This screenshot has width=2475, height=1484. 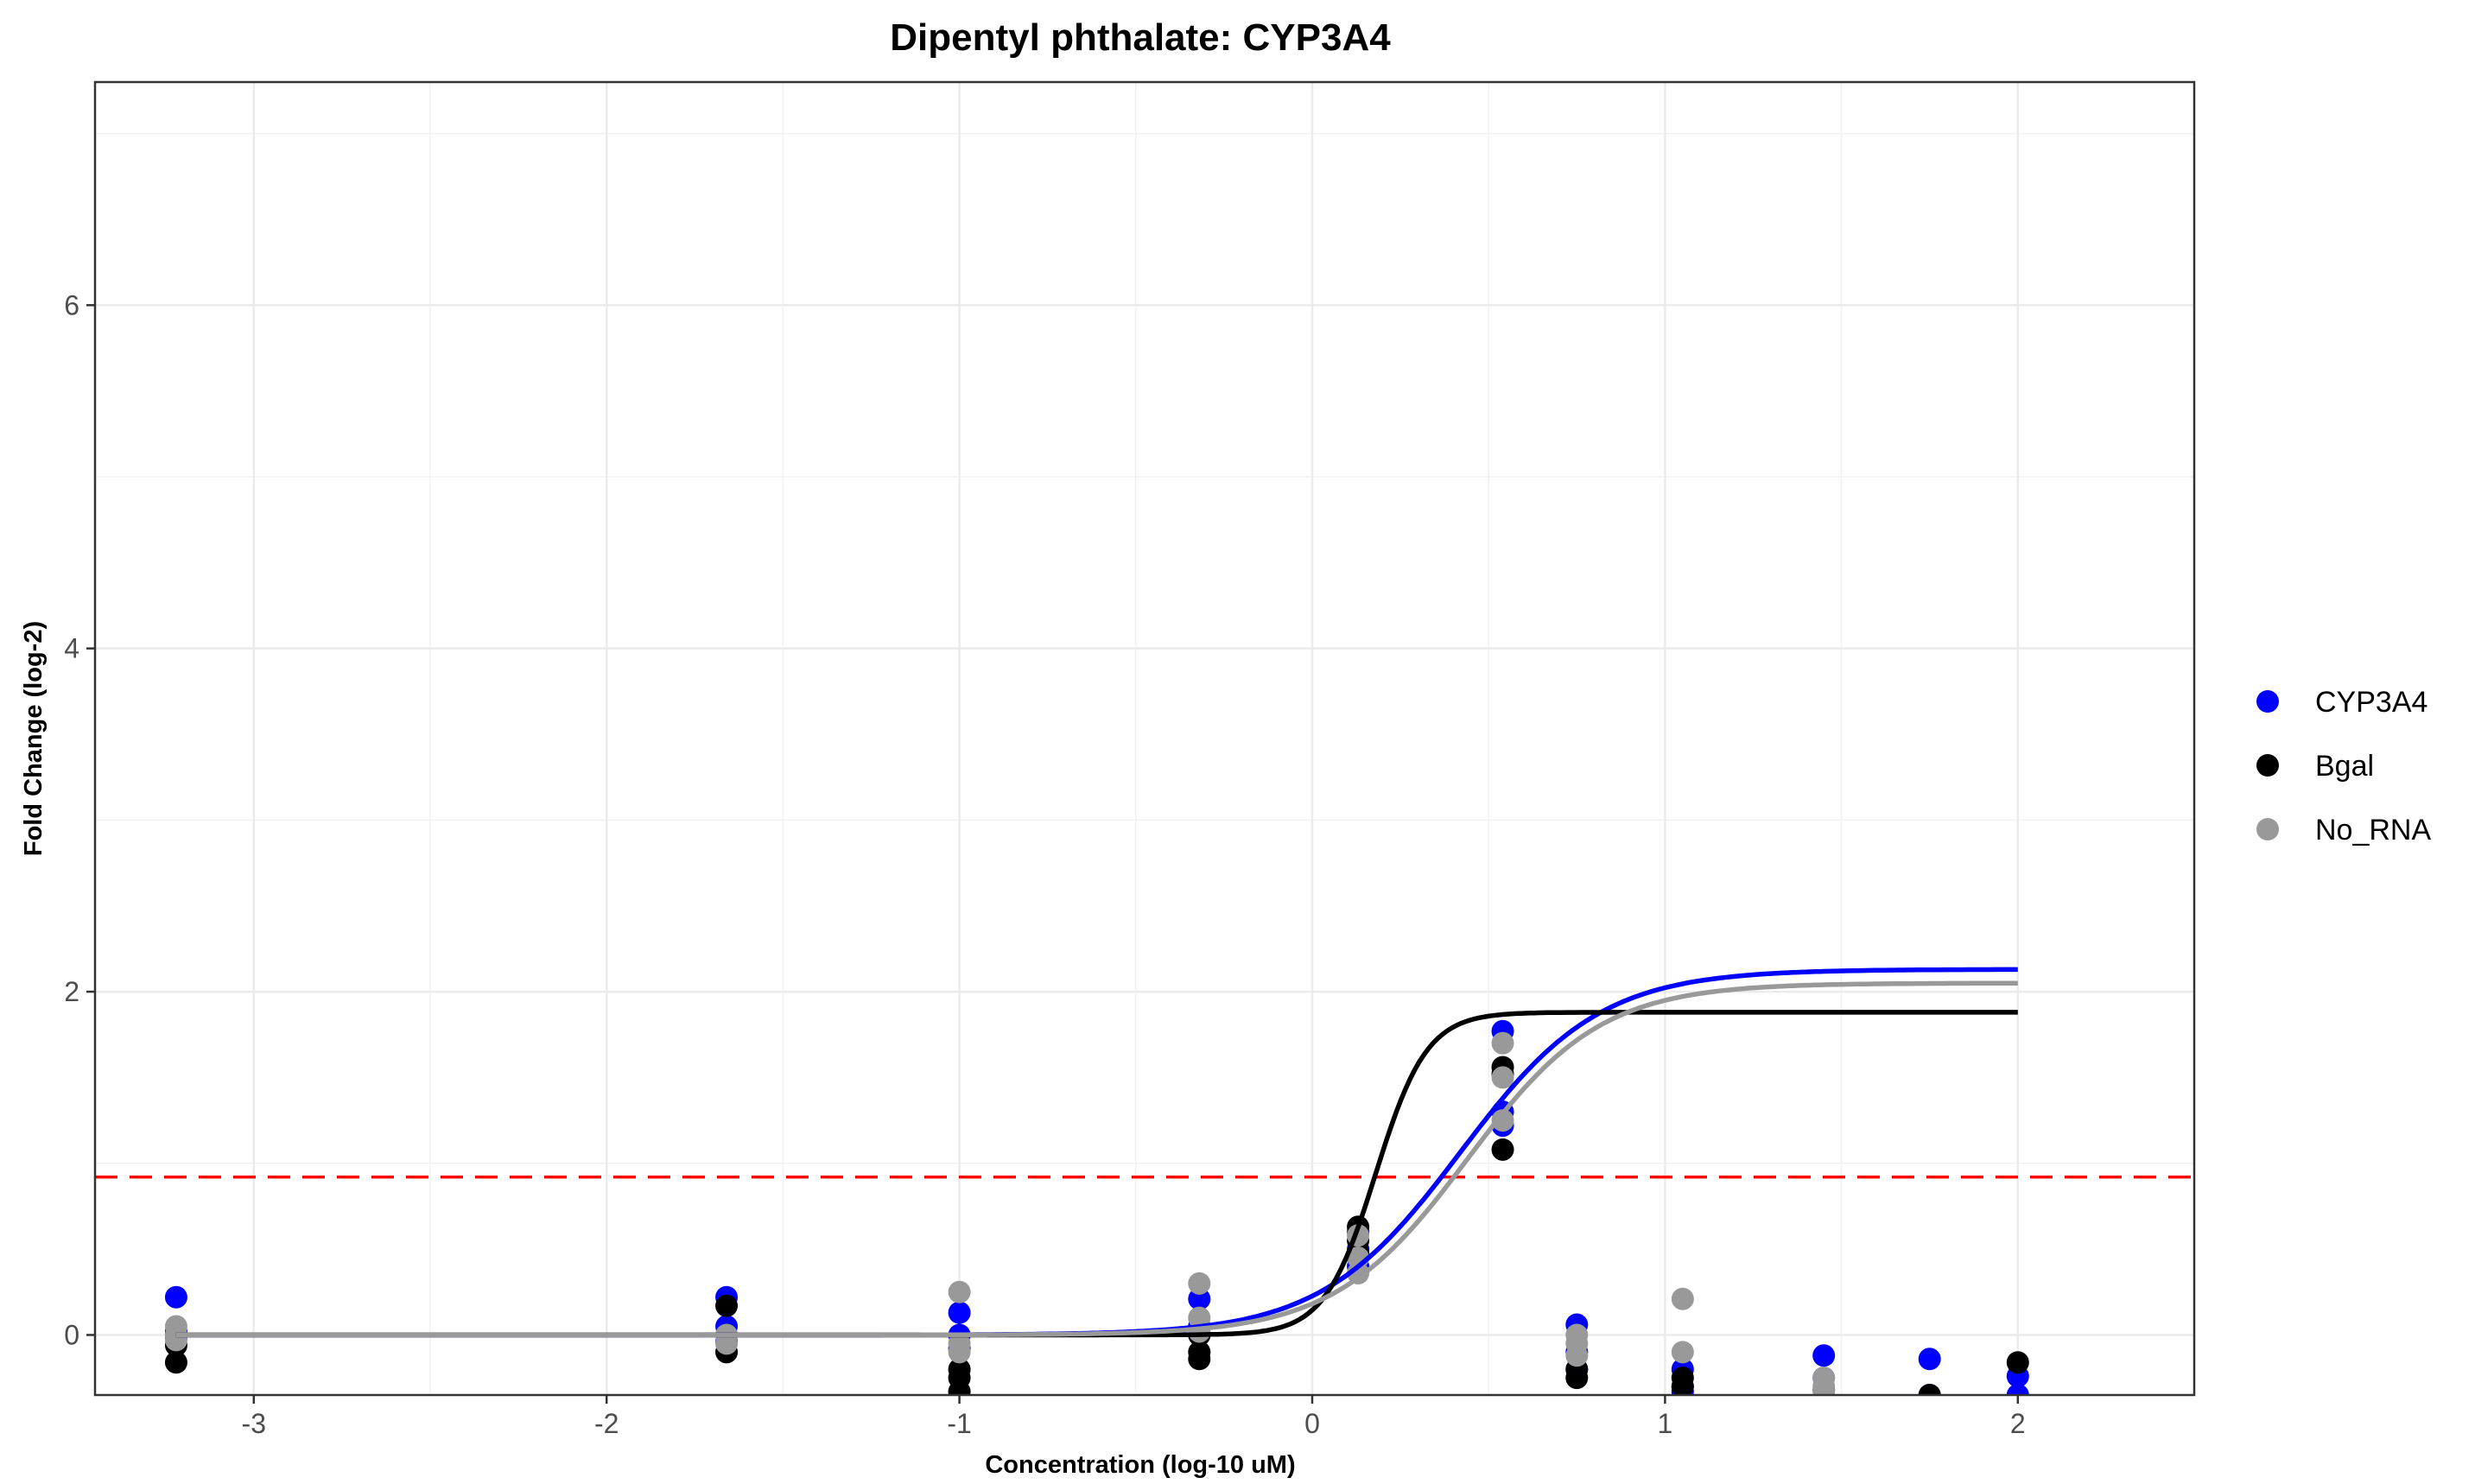 What do you see at coordinates (2267, 765) in the screenshot?
I see `legend-key-bgal` at bounding box center [2267, 765].